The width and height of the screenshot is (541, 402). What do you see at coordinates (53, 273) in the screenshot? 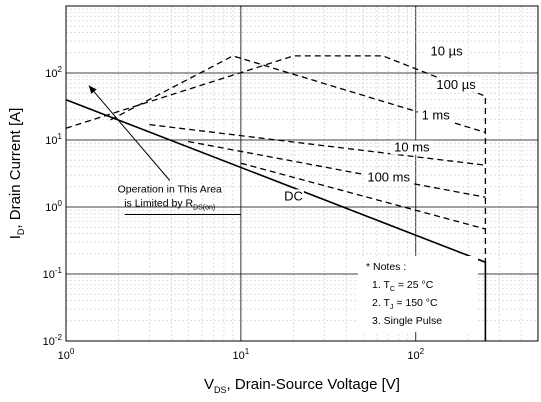
I see `y-tick-label-2: 10⁻¹` at bounding box center [53, 273].